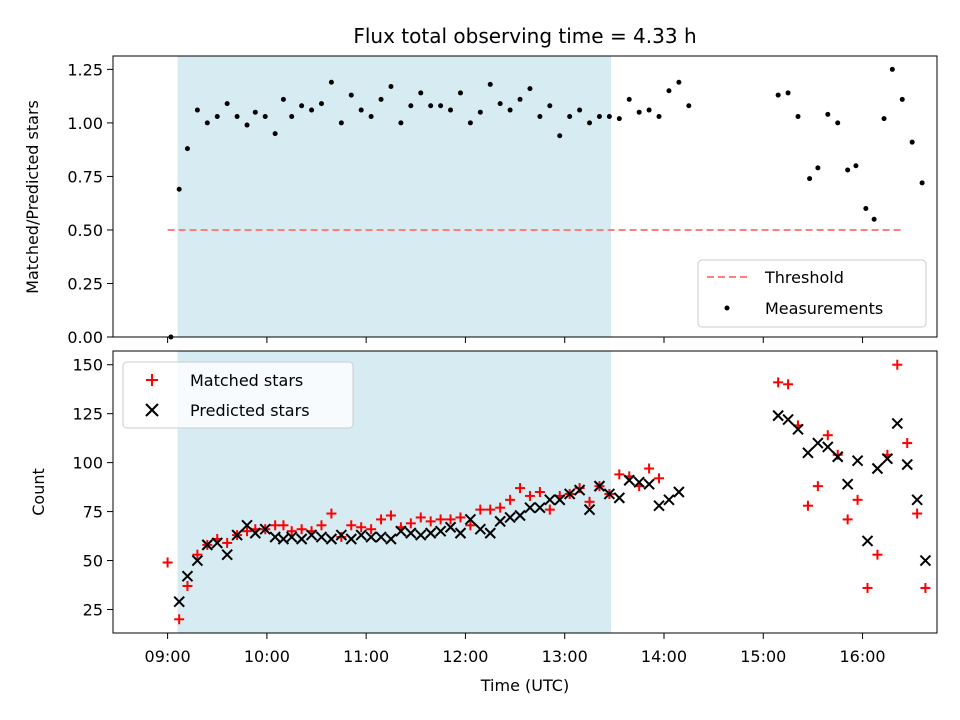  What do you see at coordinates (524, 685) in the screenshot?
I see `x-axis-label: Time (UTC)` at bounding box center [524, 685].